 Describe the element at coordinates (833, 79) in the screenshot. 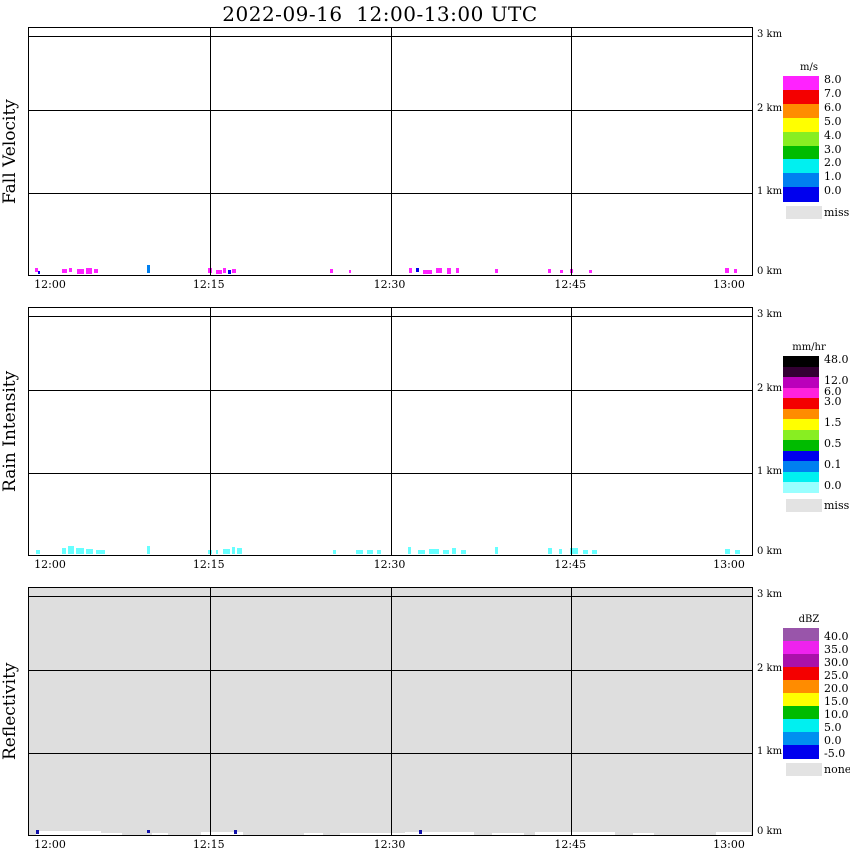

I see `colorbar-tick-fall-velocity-0: 8.0` at that location.